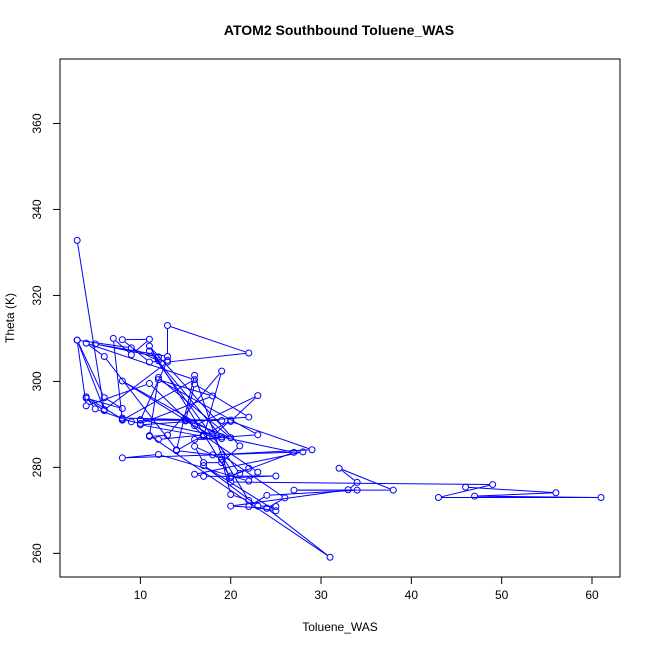 The width and height of the screenshot is (650, 650). Describe the element at coordinates (339, 30) in the screenshot. I see `chart-title: ATOM2 Southbound Toluene_WAS` at that location.